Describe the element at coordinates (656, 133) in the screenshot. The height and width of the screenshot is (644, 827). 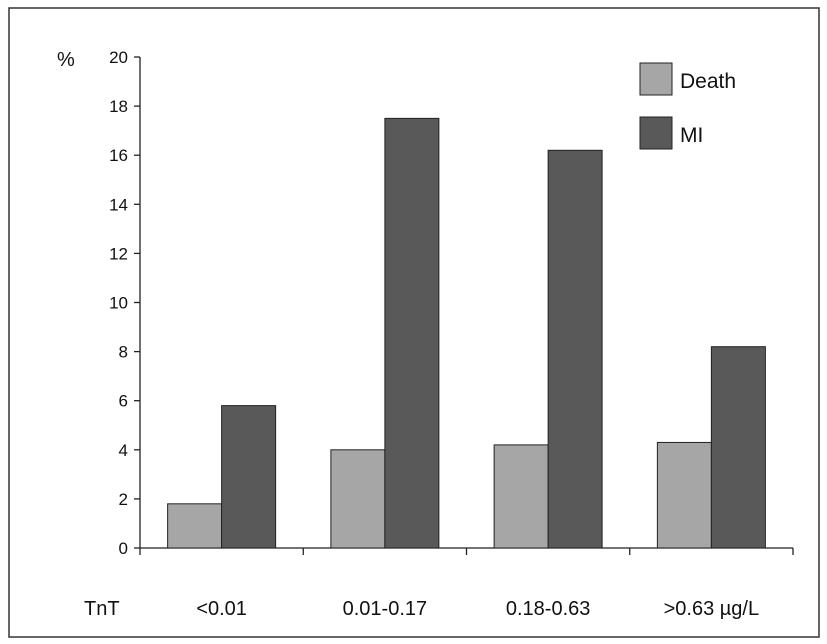
I see `legend-swatch-mi` at that location.